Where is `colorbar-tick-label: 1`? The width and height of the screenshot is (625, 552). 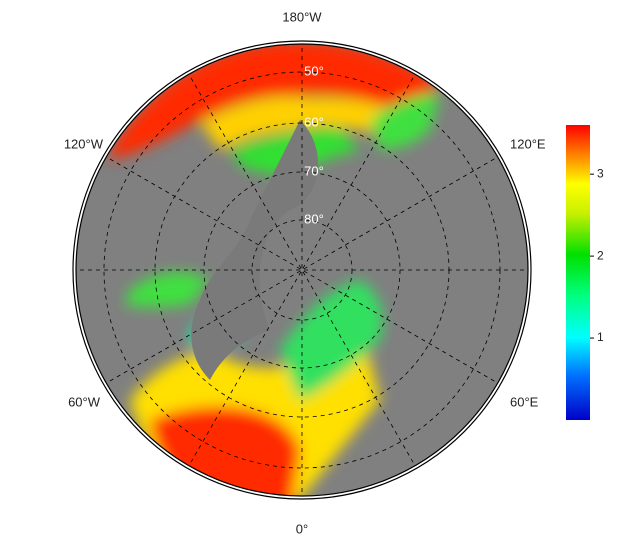
colorbar-tick-label: 1 is located at coordinates (600, 337).